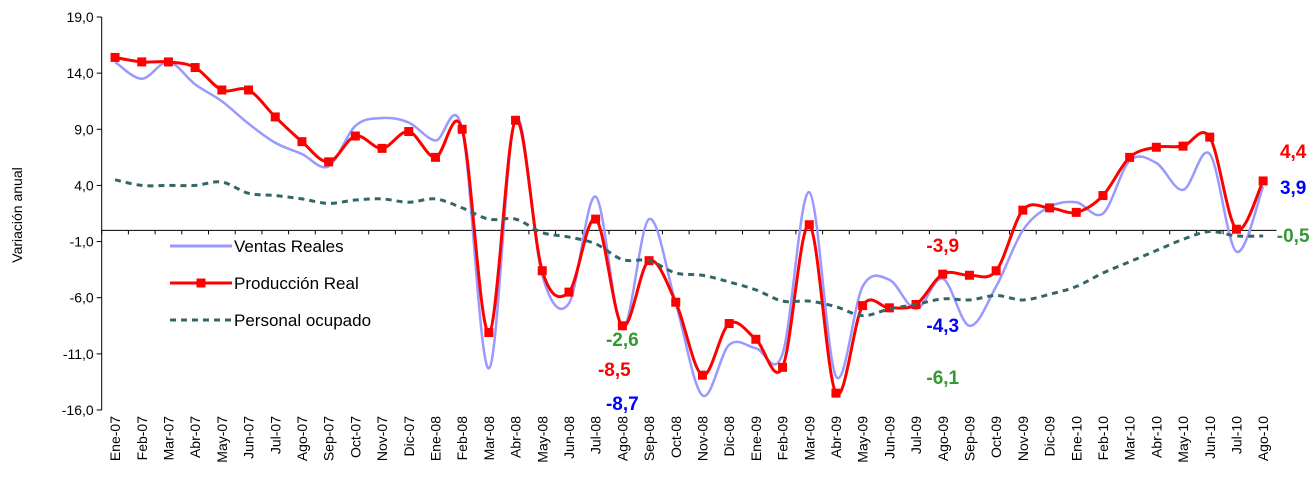 The height and width of the screenshot is (489, 1316). What do you see at coordinates (1130, 438) in the screenshot?
I see `x-tick-label: Mar-10` at bounding box center [1130, 438].